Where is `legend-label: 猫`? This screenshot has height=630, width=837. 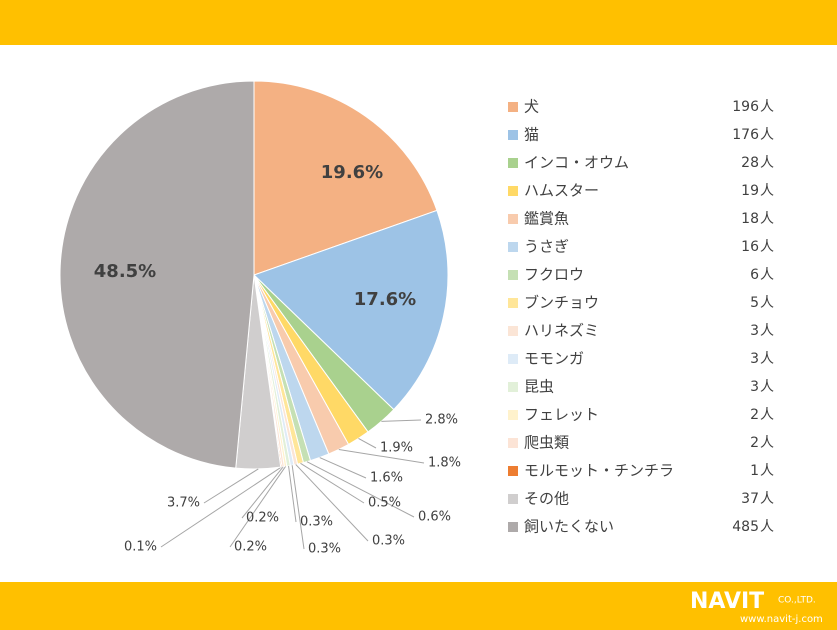
legend-label: 猫 is located at coordinates (531, 135).